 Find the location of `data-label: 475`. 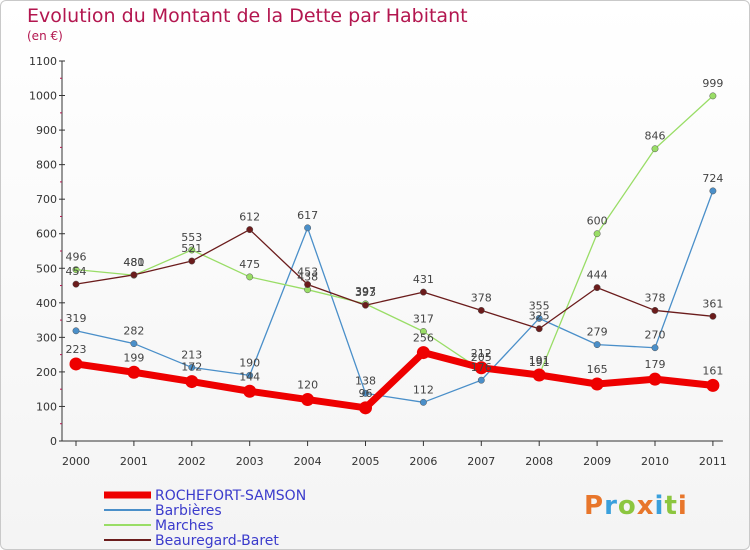

data-label: 475 is located at coordinates (249, 264).